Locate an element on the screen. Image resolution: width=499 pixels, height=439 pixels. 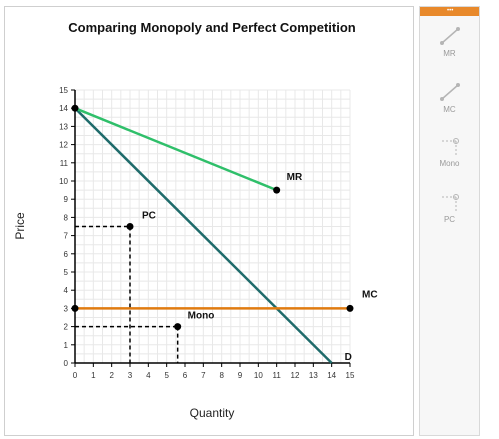
tool-pc-label: PC is located at coordinates (449, 219).